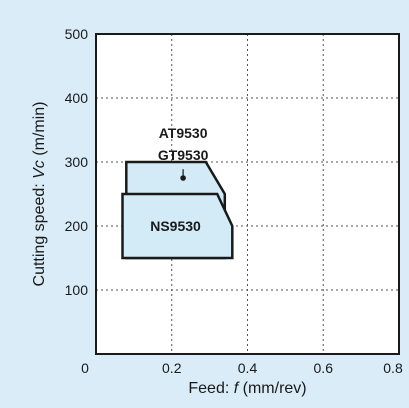 This screenshot has width=409, height=408. I want to click on y-tick-label: 200, so click(77, 226).